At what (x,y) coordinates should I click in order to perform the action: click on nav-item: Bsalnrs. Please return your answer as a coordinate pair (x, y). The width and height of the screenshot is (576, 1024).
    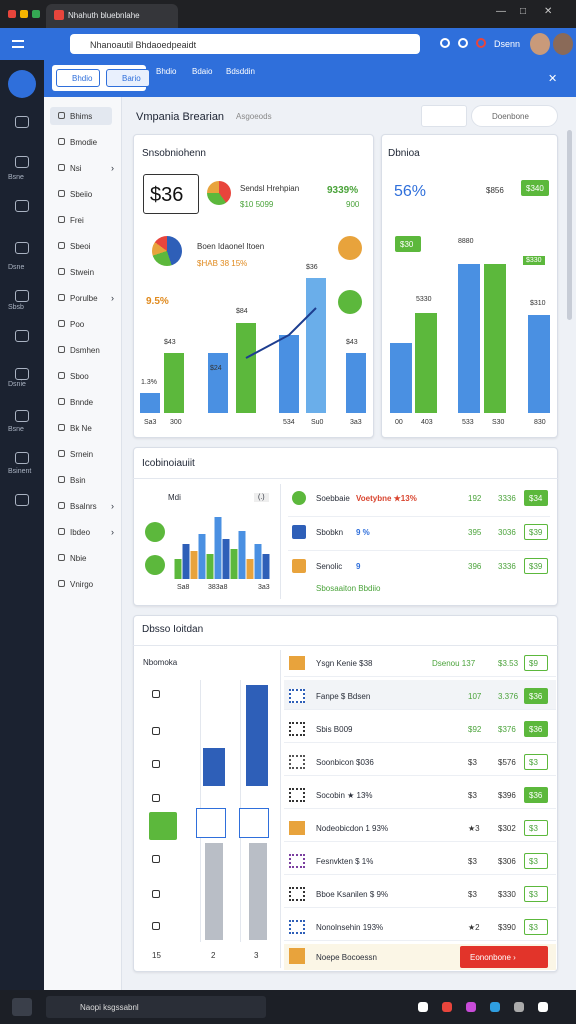
    Looking at the image, I should click on (83, 506).